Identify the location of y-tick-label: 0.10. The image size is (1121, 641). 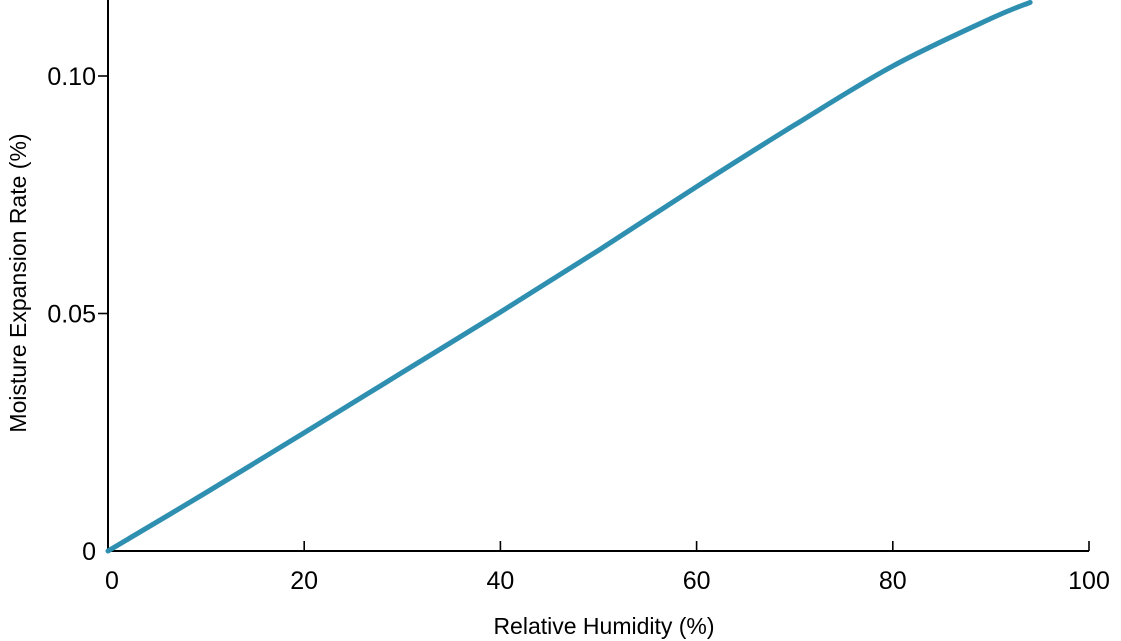
(71, 77).